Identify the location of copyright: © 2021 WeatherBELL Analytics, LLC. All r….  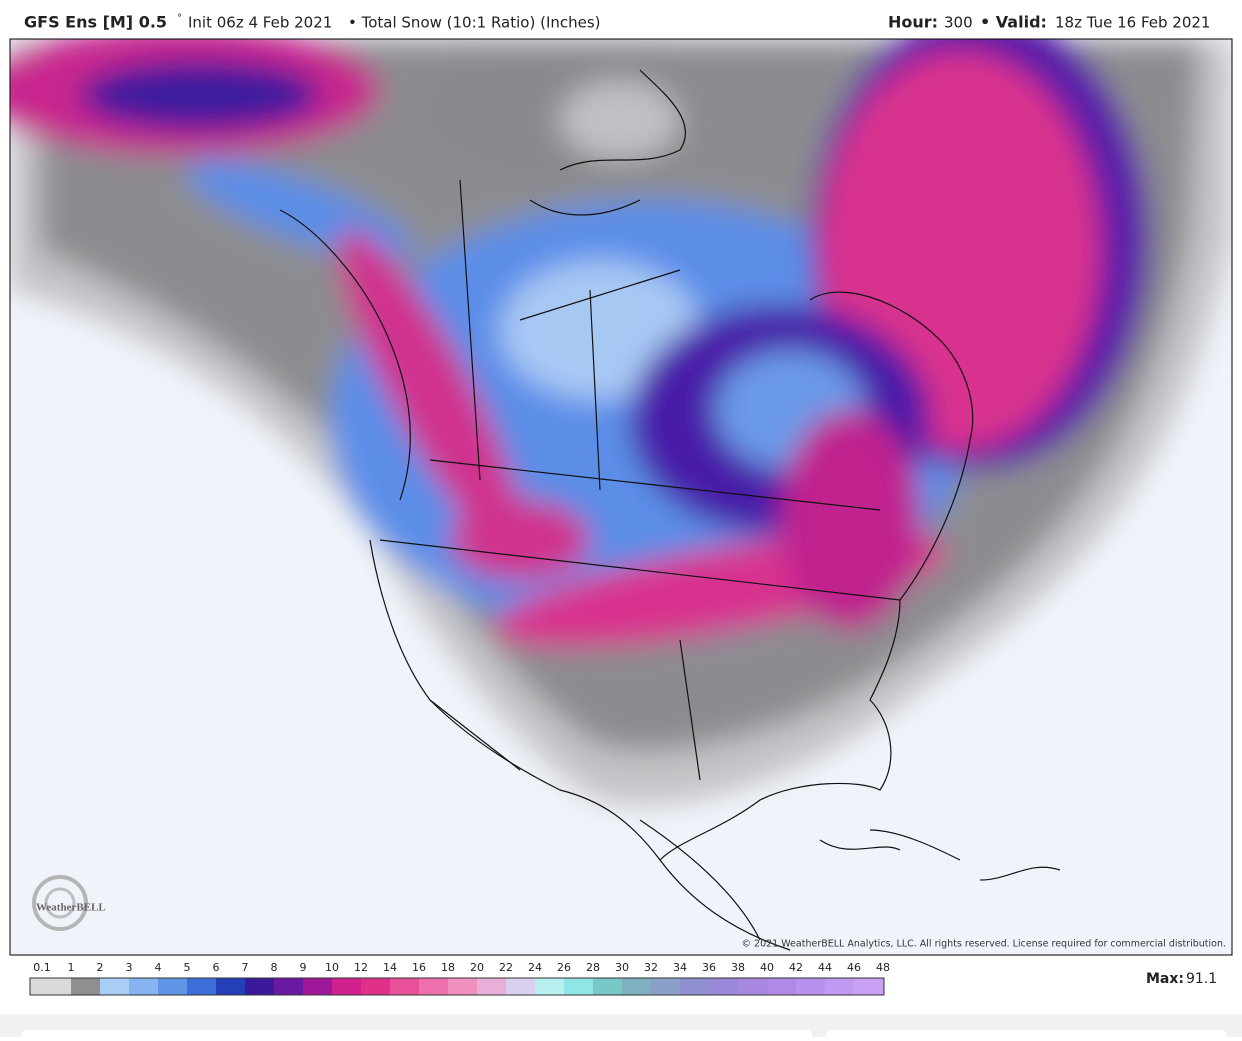
(984, 944).